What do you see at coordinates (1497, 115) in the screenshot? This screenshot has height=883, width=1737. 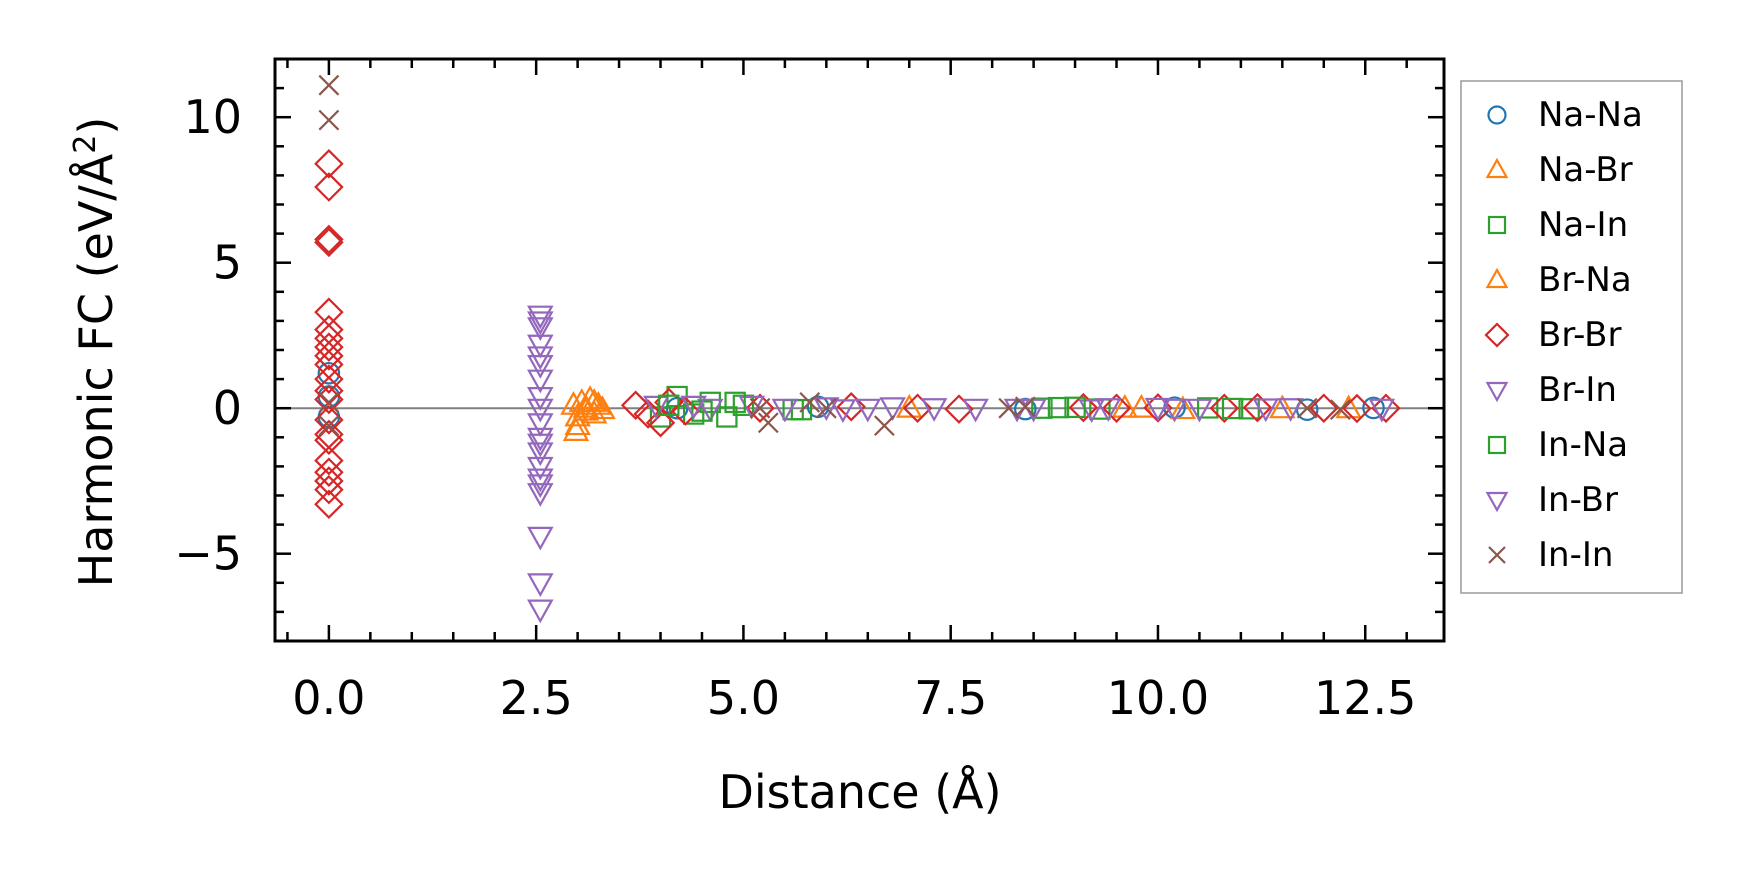 I see `legend-marker-na-na` at bounding box center [1497, 115].